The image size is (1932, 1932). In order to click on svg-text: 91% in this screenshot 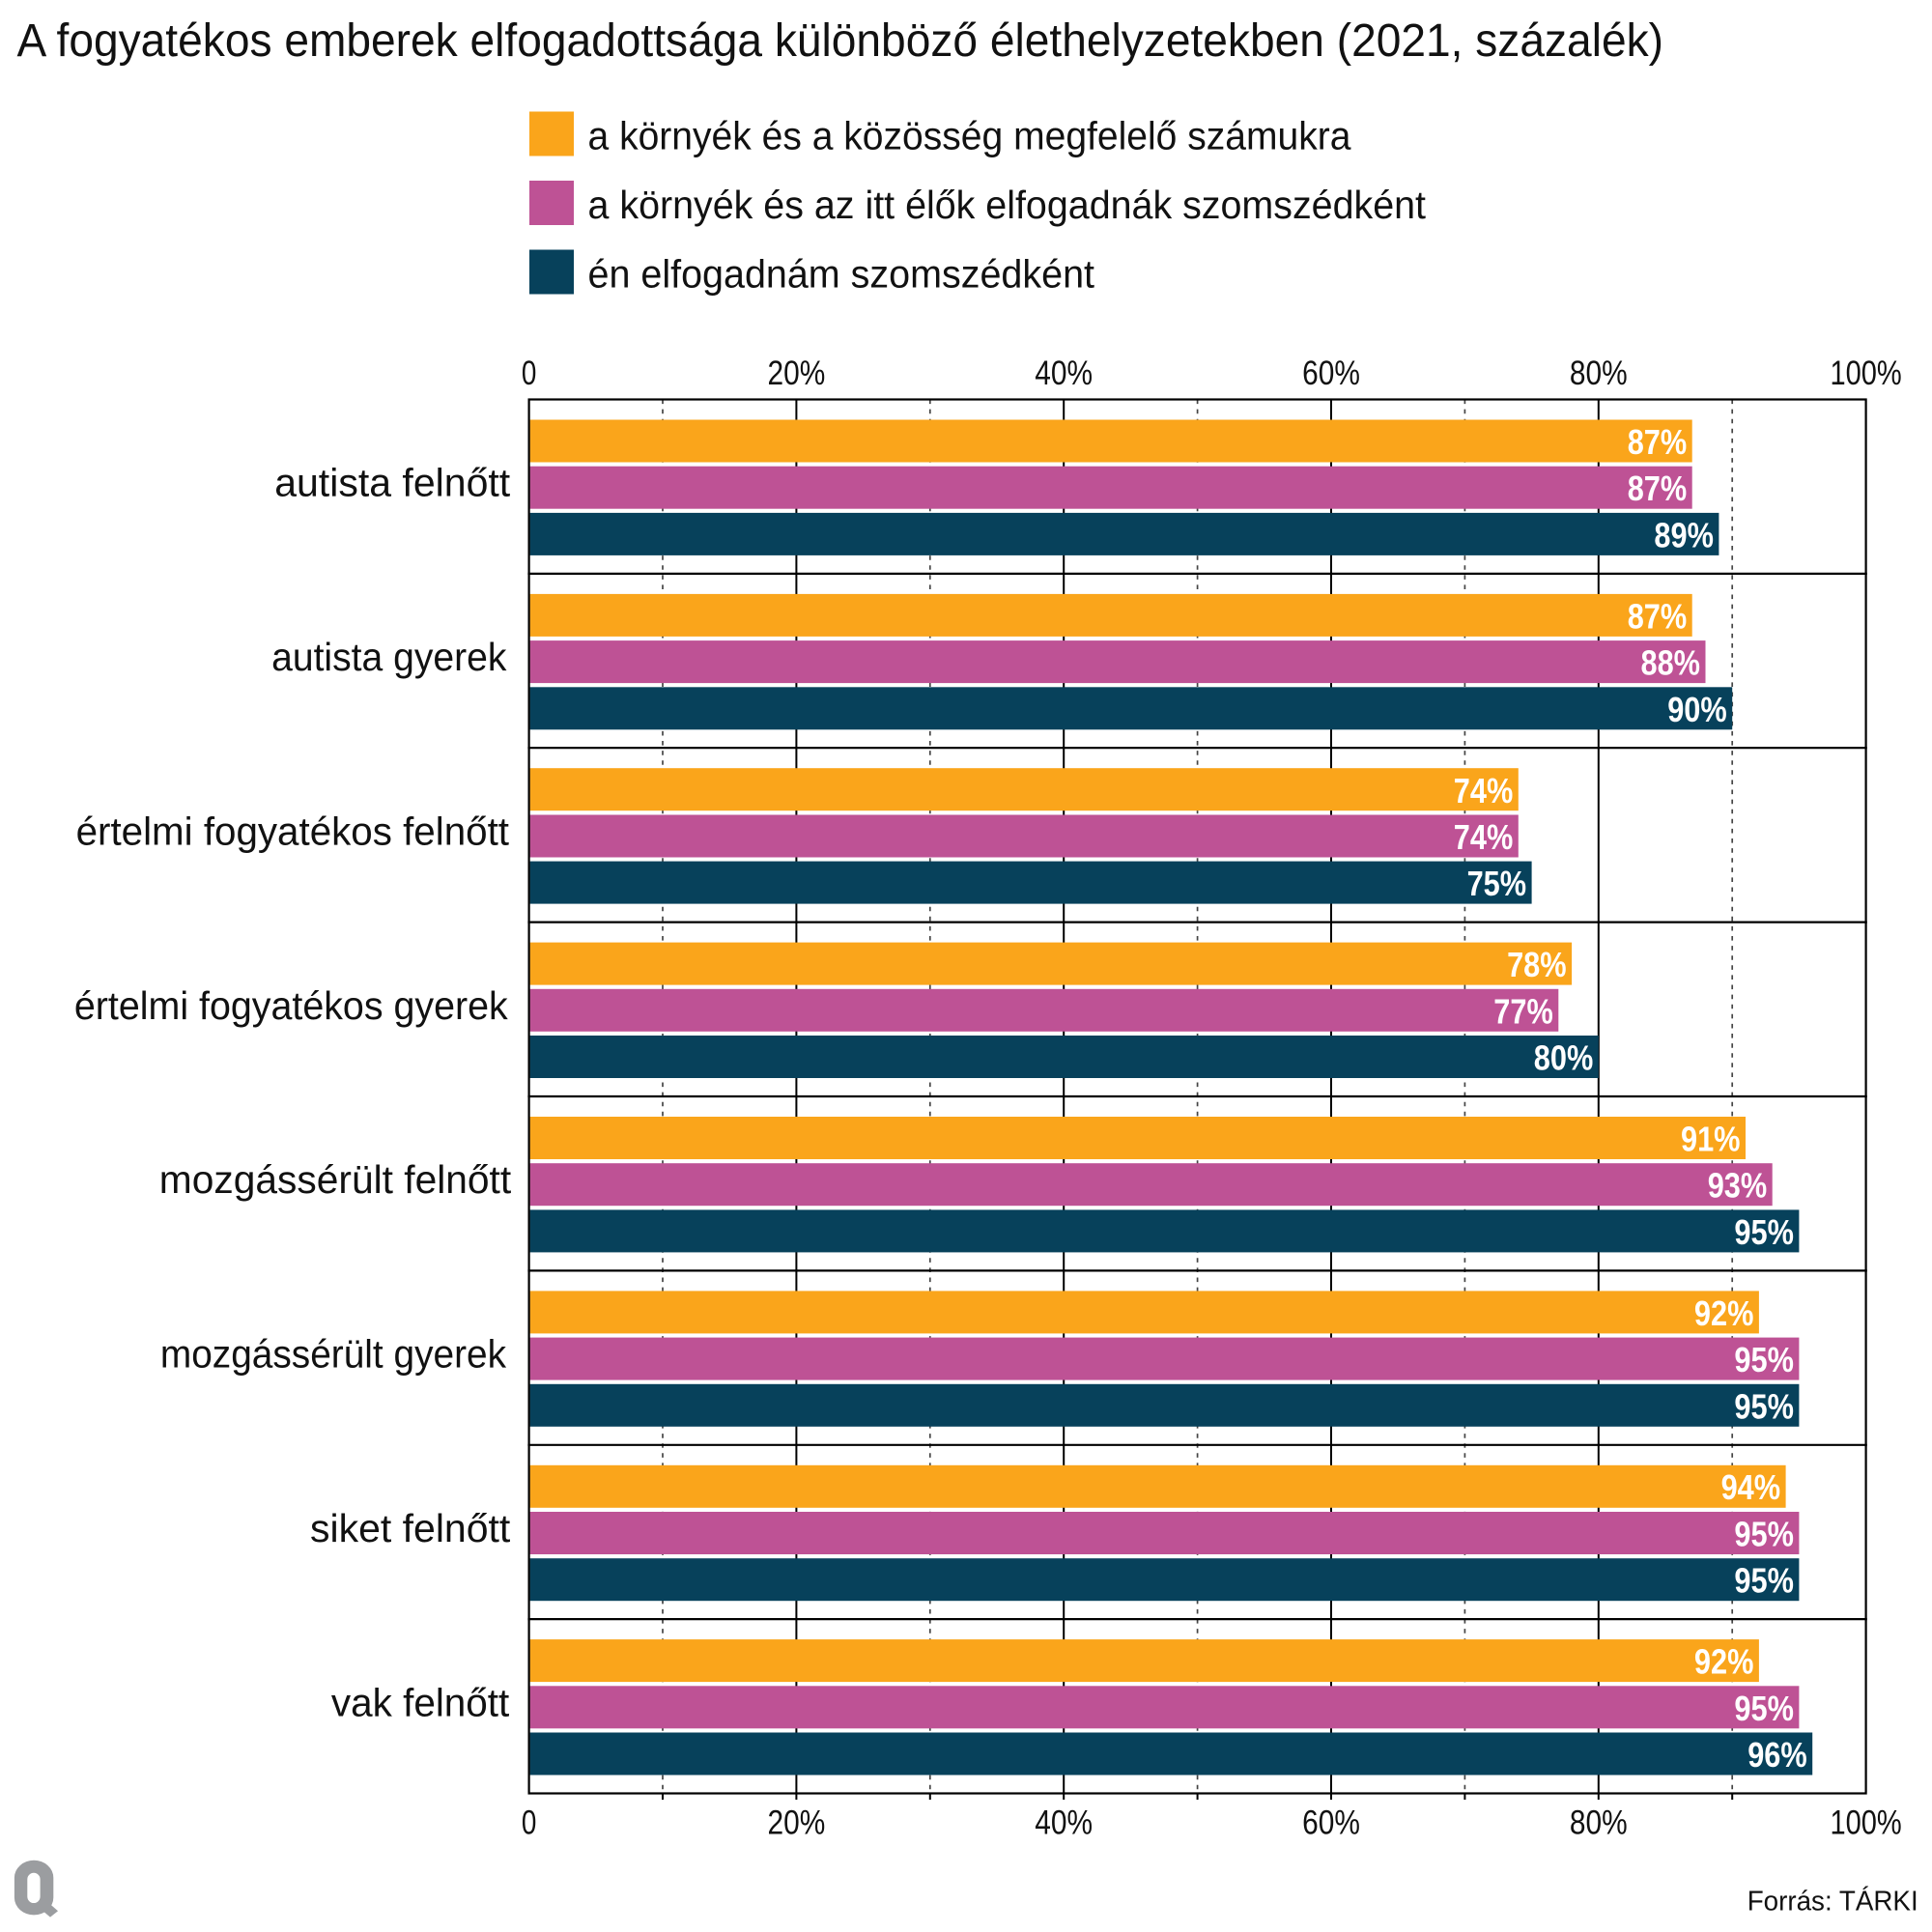, I will do `click(1711, 1139)`.